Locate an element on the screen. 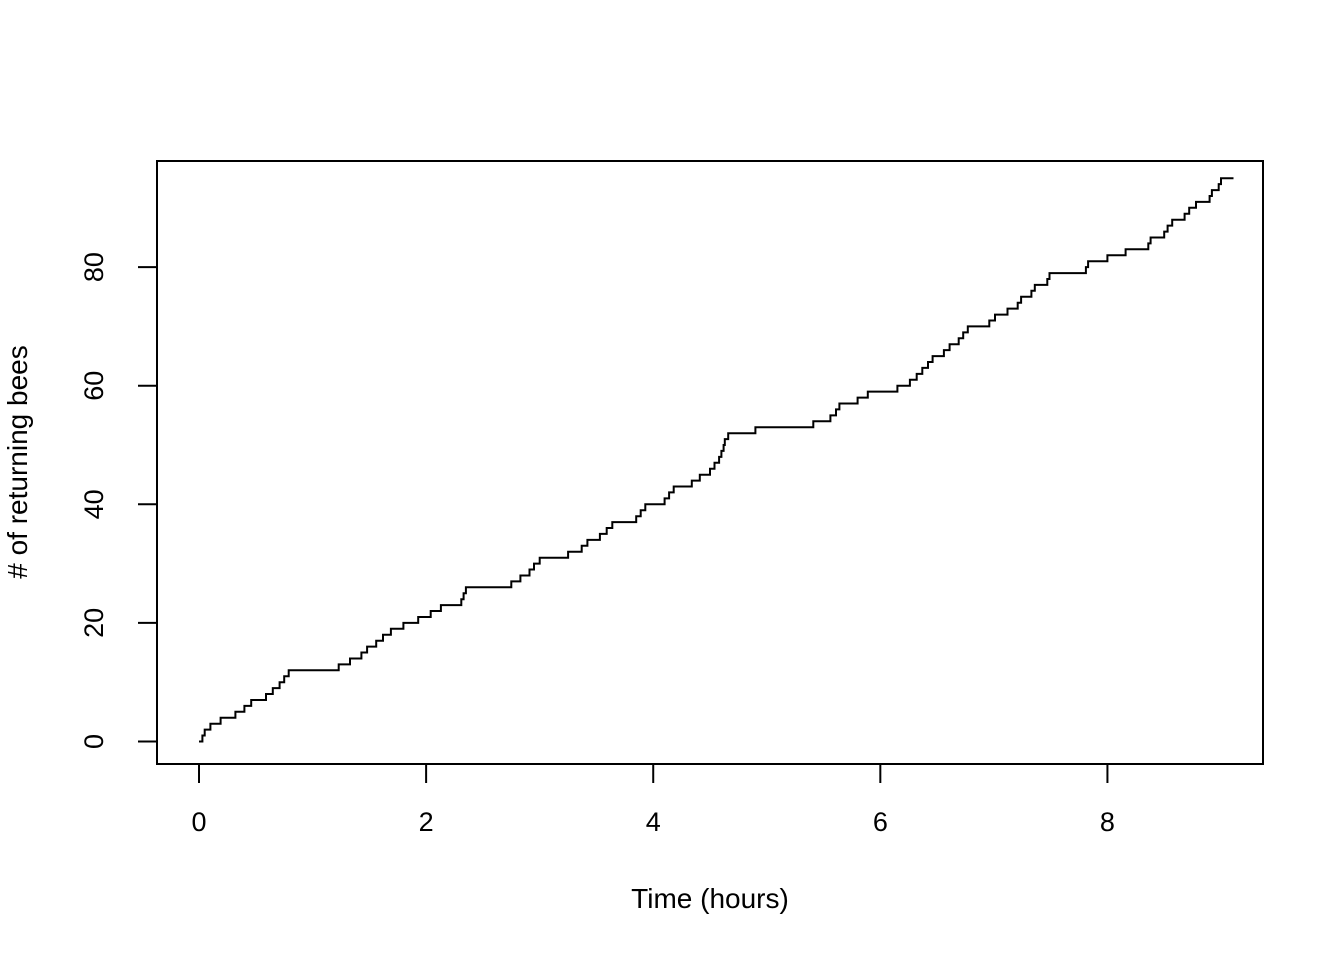 This screenshot has height=960, width=1344. x-axis-tick-label: 4 is located at coordinates (653, 822).